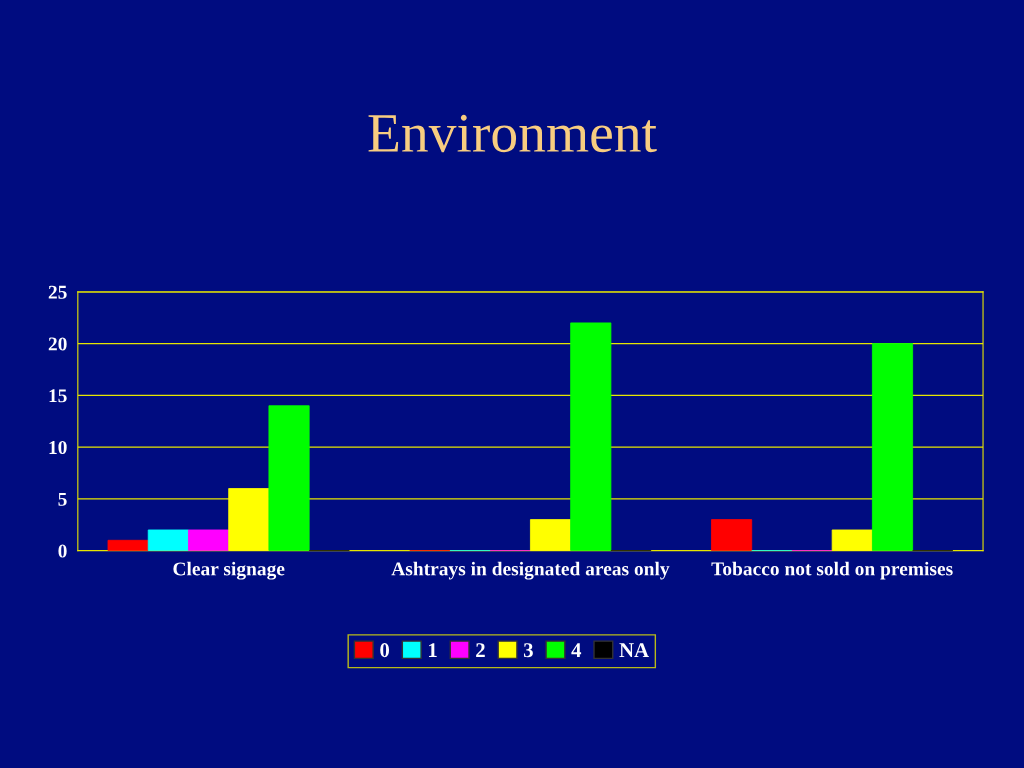  What do you see at coordinates (832, 570) in the screenshot?
I see `x-tick-label: Tobacco not sold on premises` at bounding box center [832, 570].